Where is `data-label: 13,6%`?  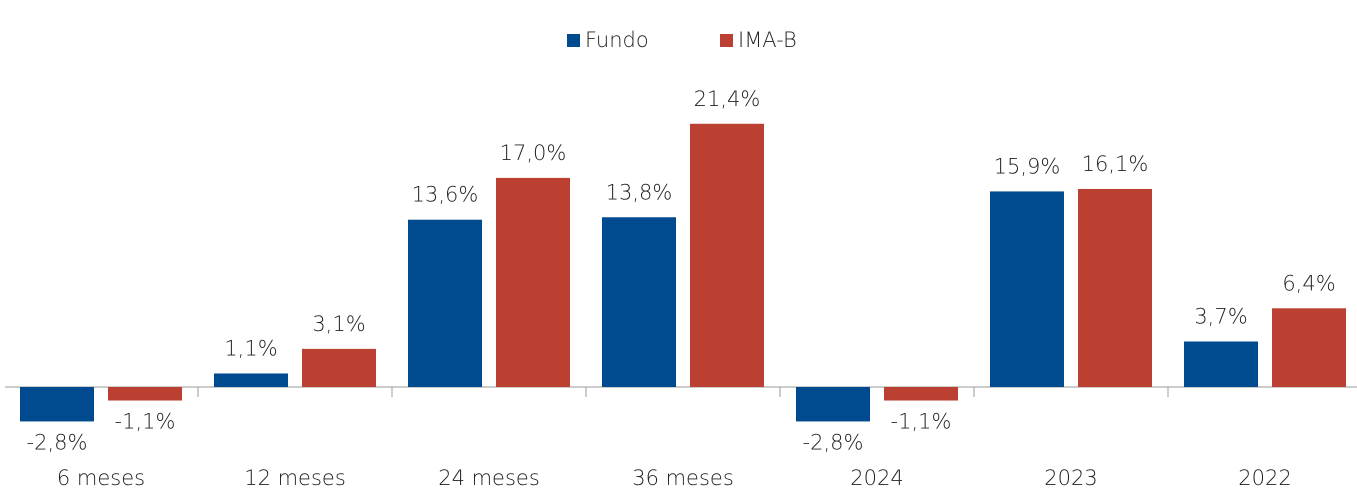
data-label: 13,6% is located at coordinates (445, 195).